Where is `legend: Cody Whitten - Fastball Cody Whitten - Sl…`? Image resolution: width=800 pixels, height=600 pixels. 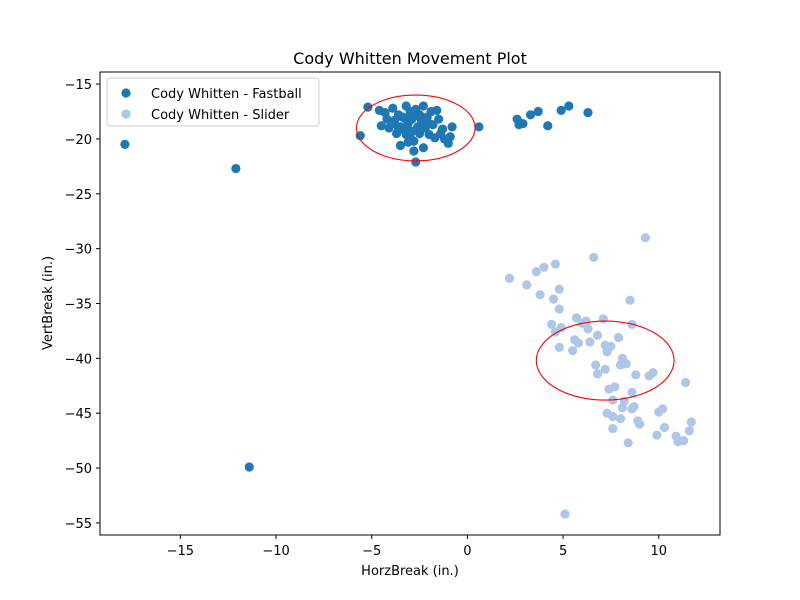 legend: Cody Whitten - Fastball Cody Whitten - Sl… is located at coordinates (213, 102).